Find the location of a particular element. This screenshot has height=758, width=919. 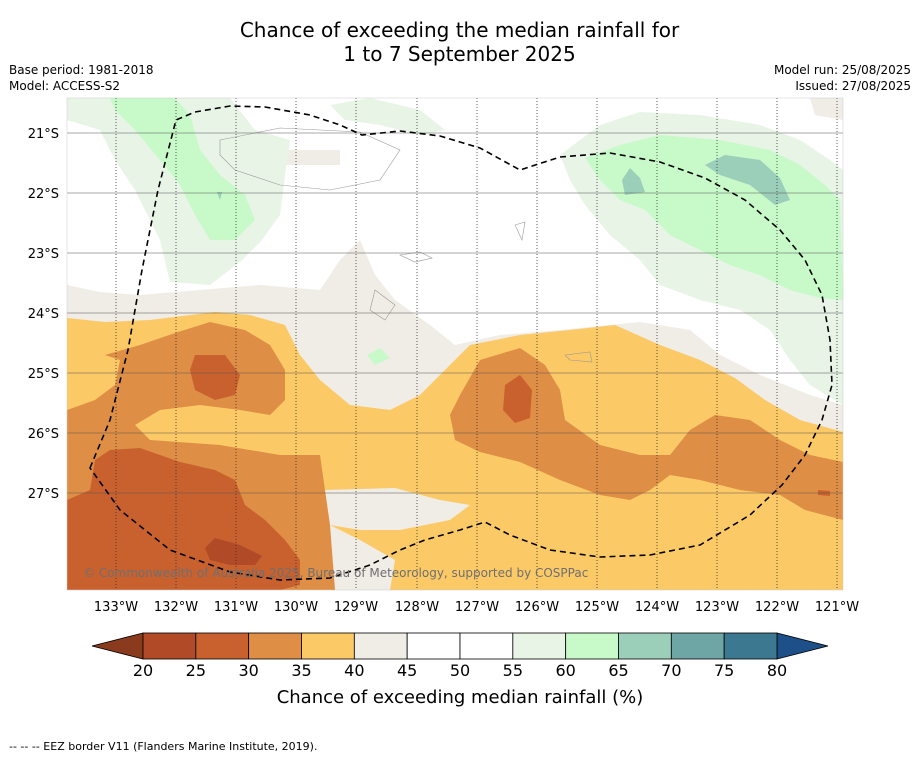

colorbar-tick-label: 45 is located at coordinates (407, 670).